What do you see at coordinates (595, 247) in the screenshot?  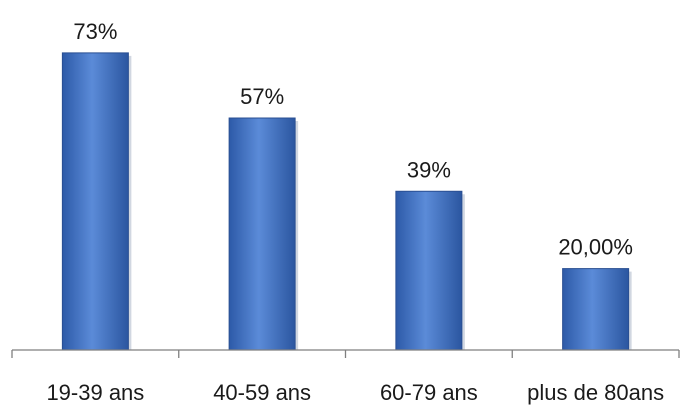 I see `data-label: 20,00%` at bounding box center [595, 247].